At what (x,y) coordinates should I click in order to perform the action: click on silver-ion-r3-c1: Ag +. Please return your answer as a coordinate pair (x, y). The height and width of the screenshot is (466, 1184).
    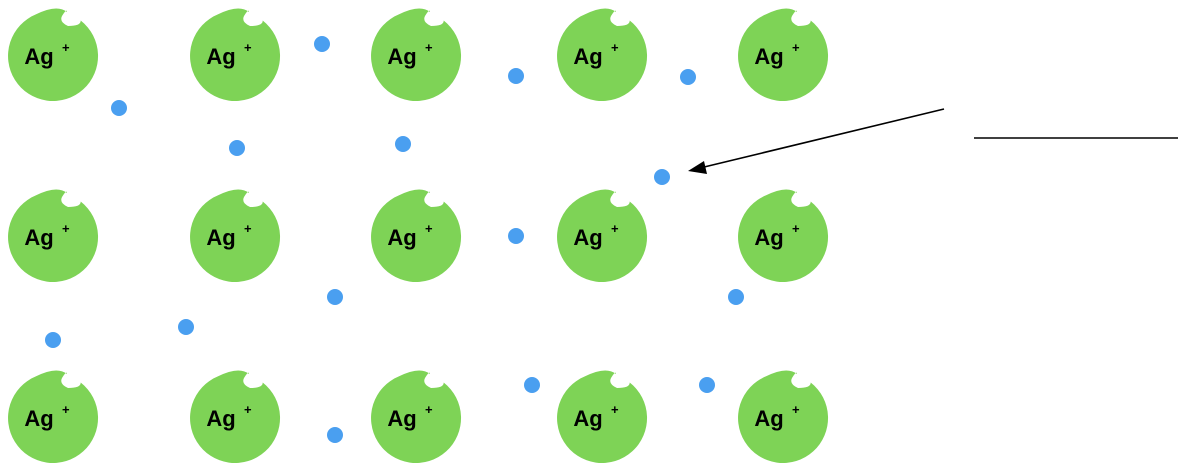
    Looking at the image, I should click on (53, 416).